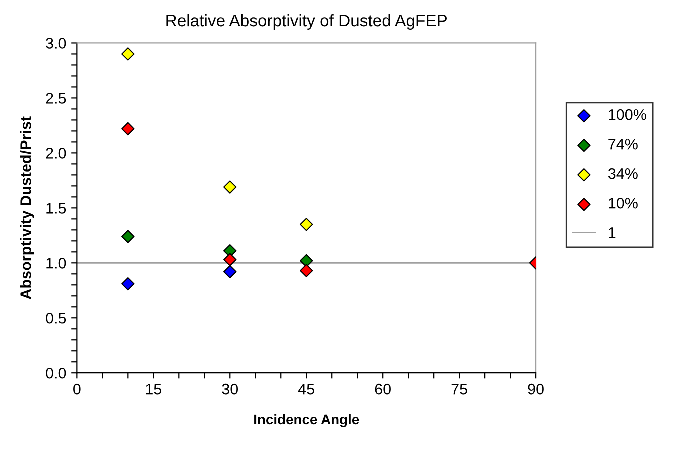 The image size is (689, 455). Describe the element at coordinates (56, 43) in the screenshot. I see `y-tick-label: 3.0` at that location.